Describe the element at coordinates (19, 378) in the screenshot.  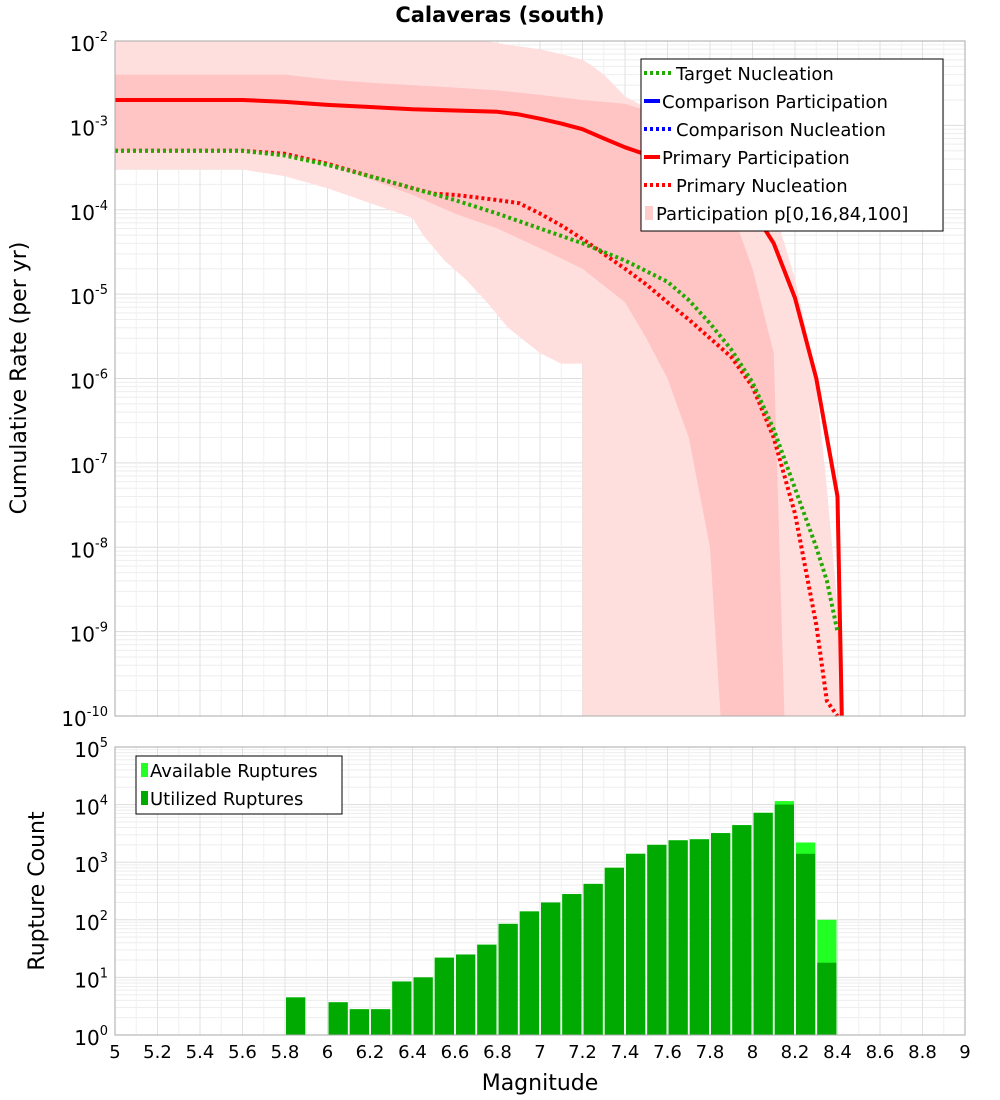
I see `top-y-axis-label: Cumulative Rate (per yr)` at that location.